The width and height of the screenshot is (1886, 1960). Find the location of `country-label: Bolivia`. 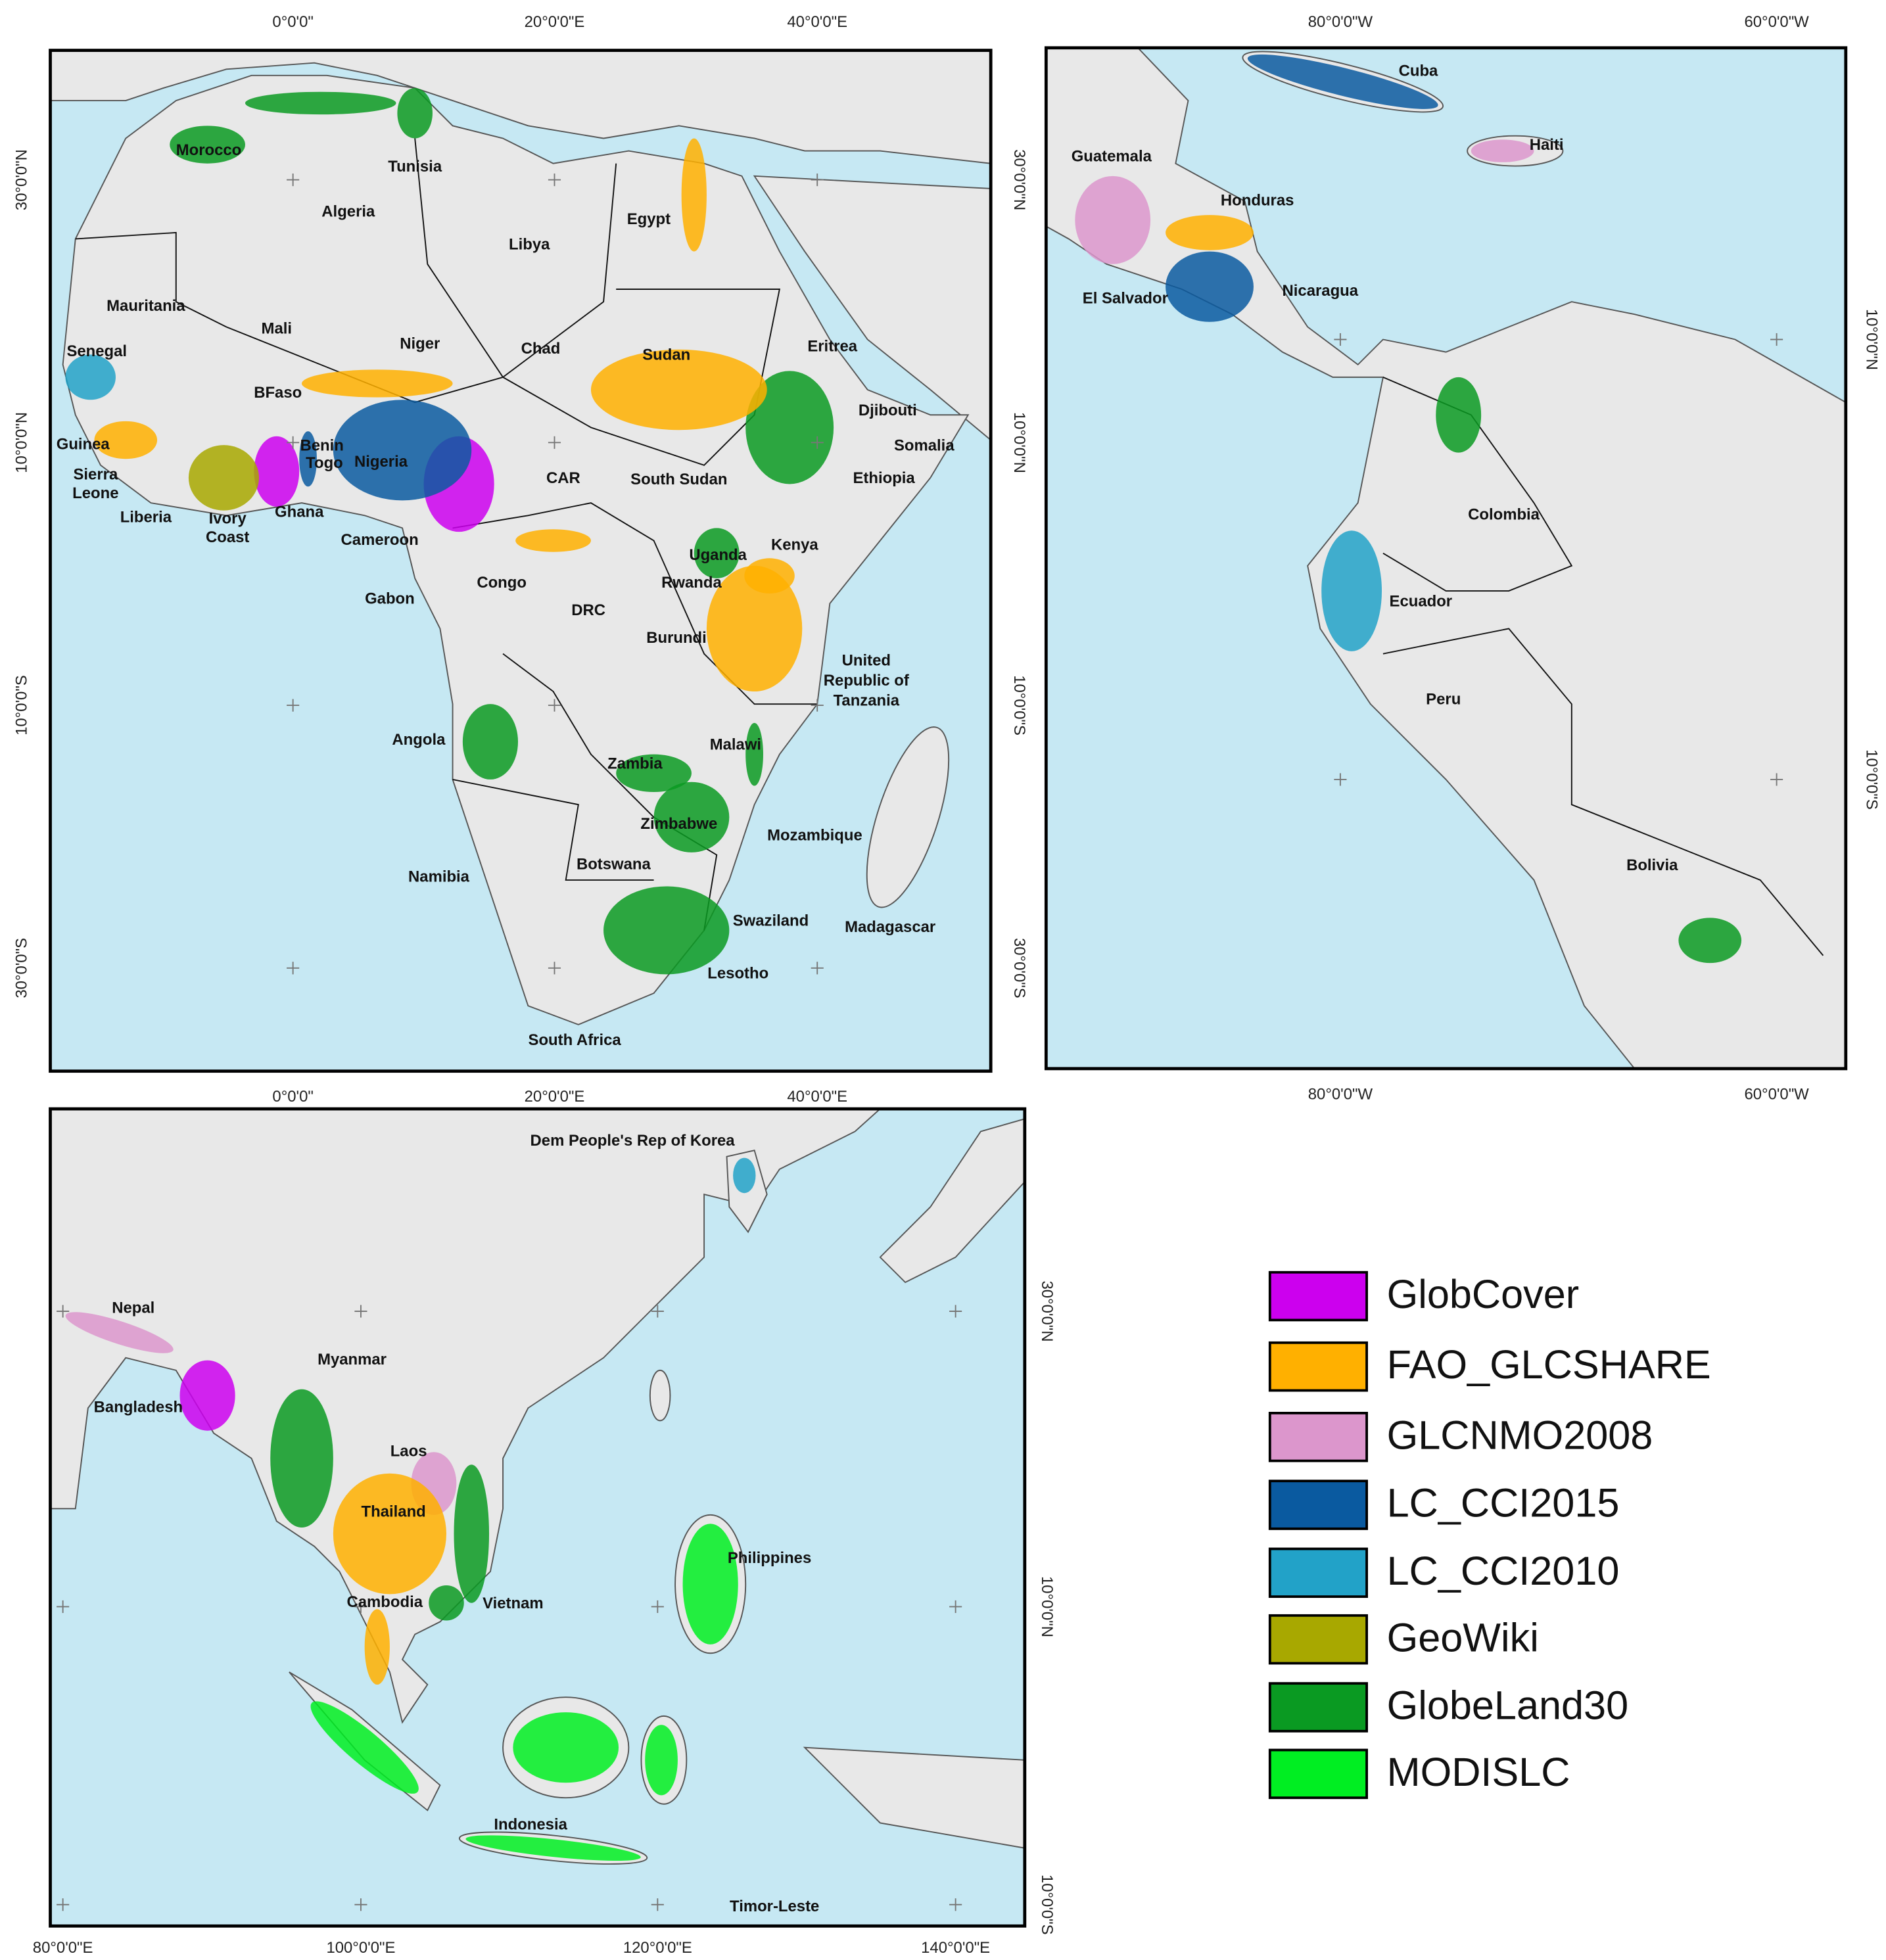

country-label: Bolivia is located at coordinates (1652, 865).